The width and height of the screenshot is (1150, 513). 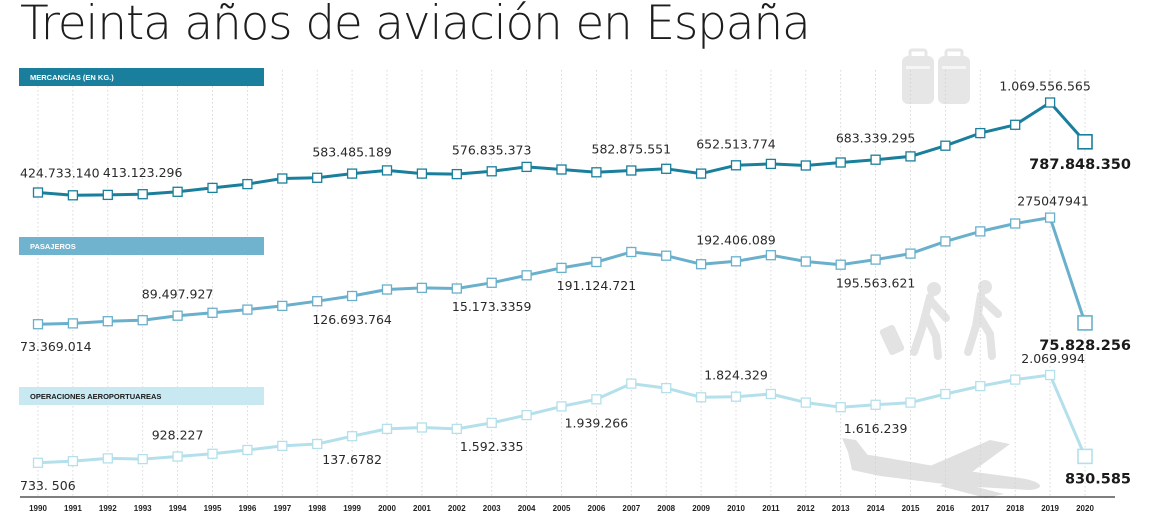 I want to click on x-tick-label: 2005, so click(x=562, y=508).